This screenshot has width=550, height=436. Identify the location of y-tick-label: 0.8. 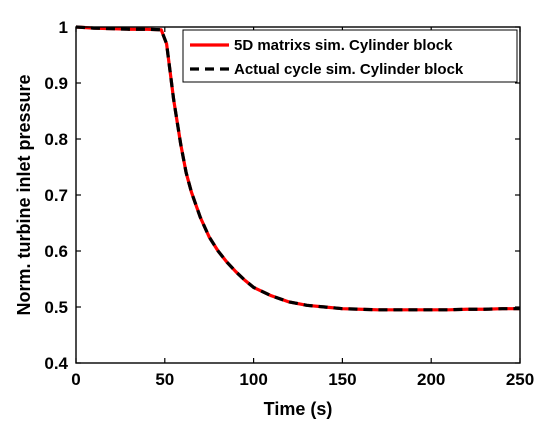
(56, 139).